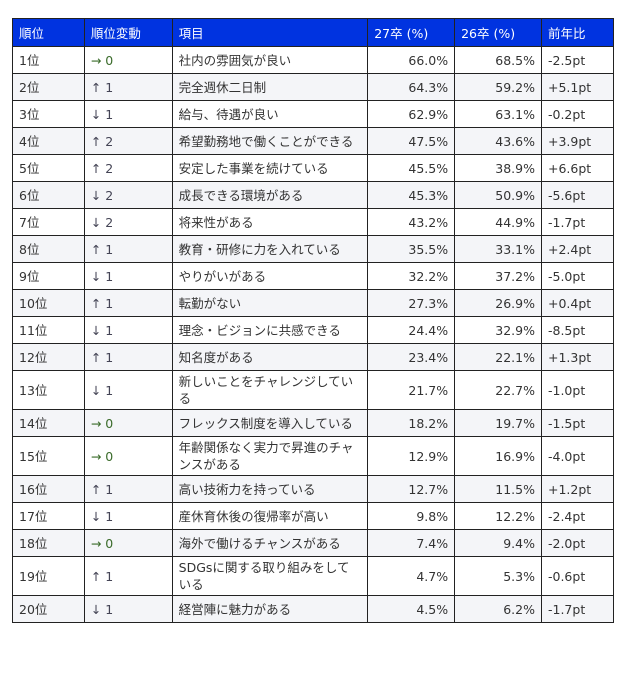 This screenshot has height=679, width=626. I want to click on diff-cell: -5.6pt, so click(577, 195).